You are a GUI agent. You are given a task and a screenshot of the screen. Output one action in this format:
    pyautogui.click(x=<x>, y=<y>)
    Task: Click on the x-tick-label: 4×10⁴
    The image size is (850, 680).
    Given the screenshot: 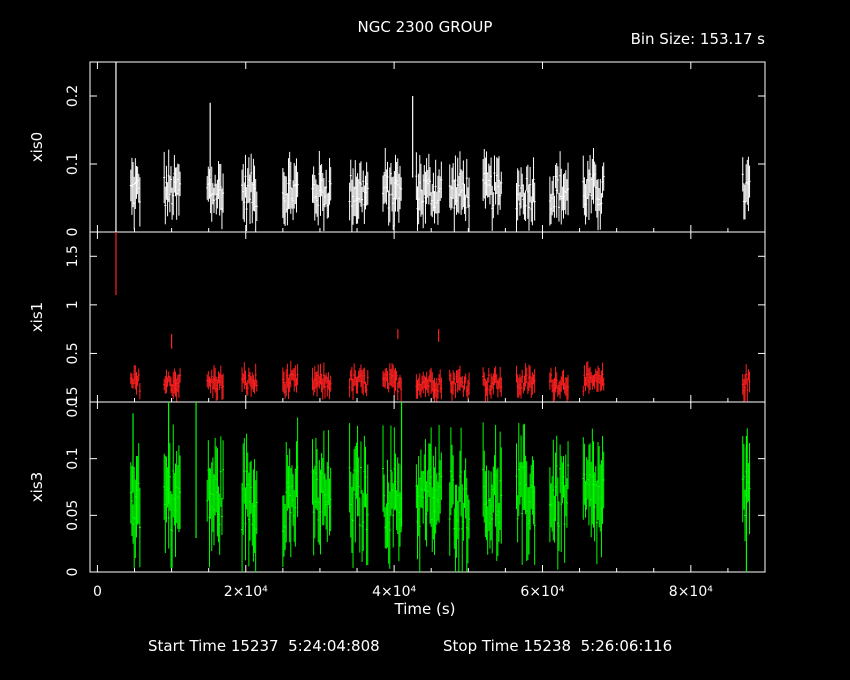 What is the action you would take?
    pyautogui.click(x=394, y=592)
    